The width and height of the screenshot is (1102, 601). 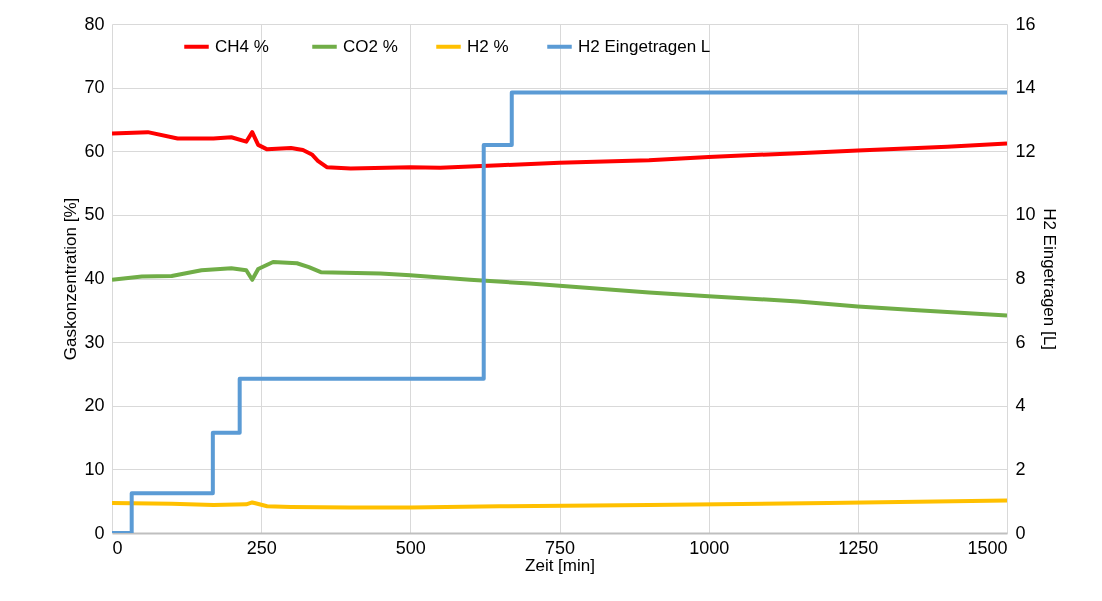 I want to click on y-tick-label: 0, so click(x=99, y=532).